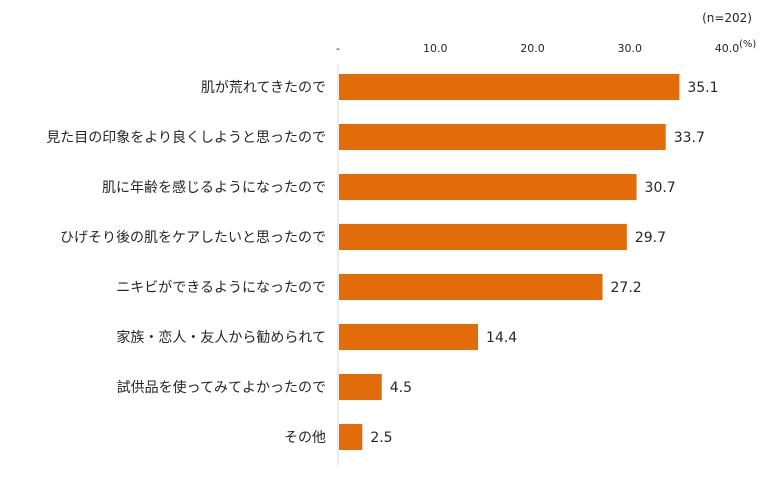 The width and height of the screenshot is (760, 495). Describe the element at coordinates (689, 138) in the screenshot. I see `value-label: 33.7` at that location.